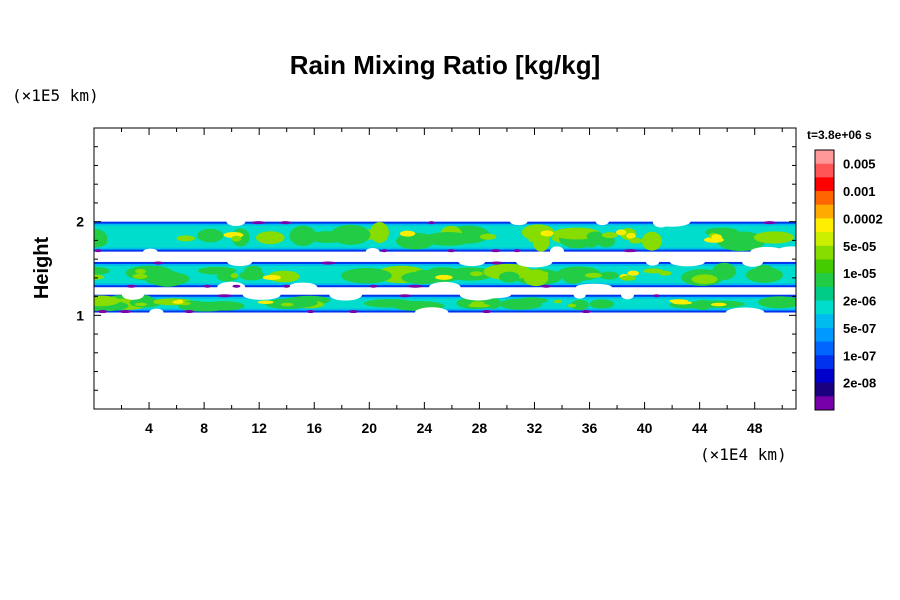  What do you see at coordinates (743, 454) in the screenshot?
I see `x-unit-label: (×1E4 km)` at bounding box center [743, 454].